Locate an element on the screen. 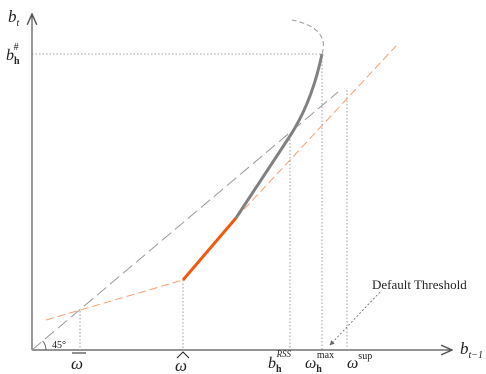 The image size is (486, 374). b-hash-label: bh# is located at coordinates (13, 54).